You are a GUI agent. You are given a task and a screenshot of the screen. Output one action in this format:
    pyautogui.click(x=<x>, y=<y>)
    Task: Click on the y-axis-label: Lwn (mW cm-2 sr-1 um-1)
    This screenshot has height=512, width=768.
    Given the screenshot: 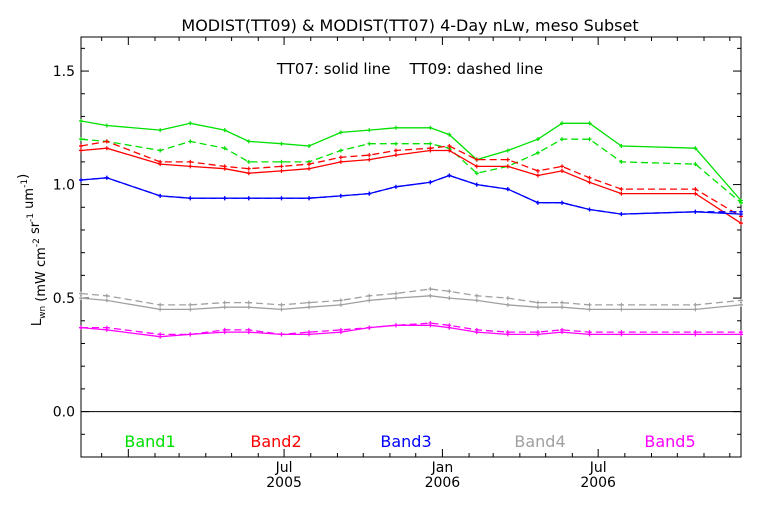 What is the action you would take?
    pyautogui.click(x=32, y=250)
    